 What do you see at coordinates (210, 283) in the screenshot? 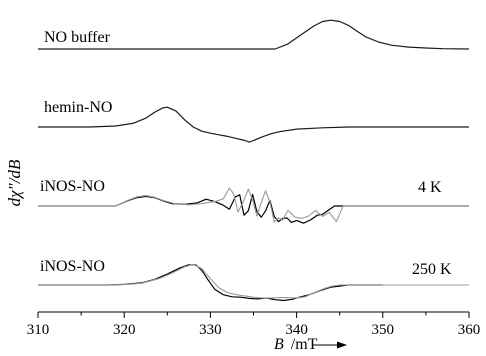
I see `trace-inos-no-250-k` at bounding box center [210, 283].